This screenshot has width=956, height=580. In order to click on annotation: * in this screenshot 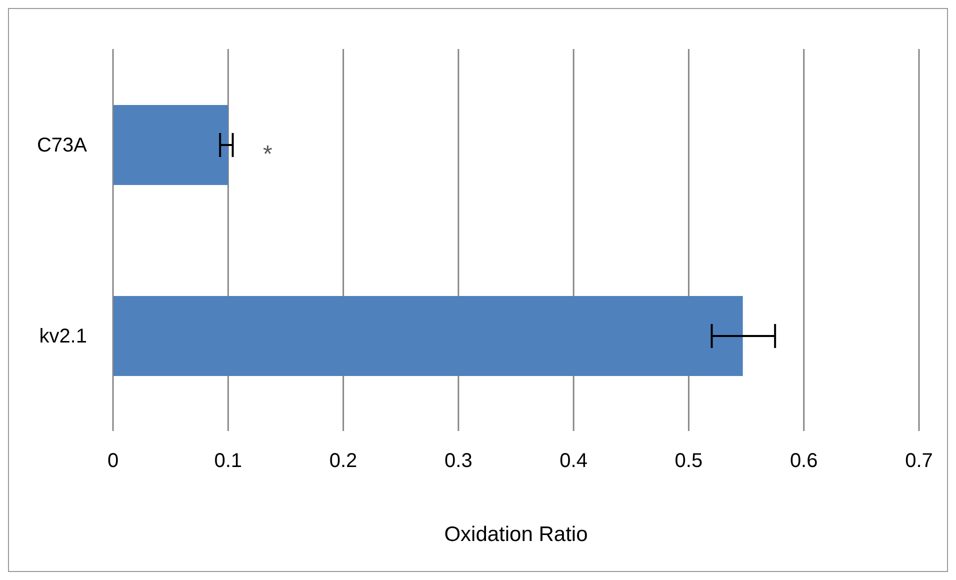, I will do `click(267, 155)`.